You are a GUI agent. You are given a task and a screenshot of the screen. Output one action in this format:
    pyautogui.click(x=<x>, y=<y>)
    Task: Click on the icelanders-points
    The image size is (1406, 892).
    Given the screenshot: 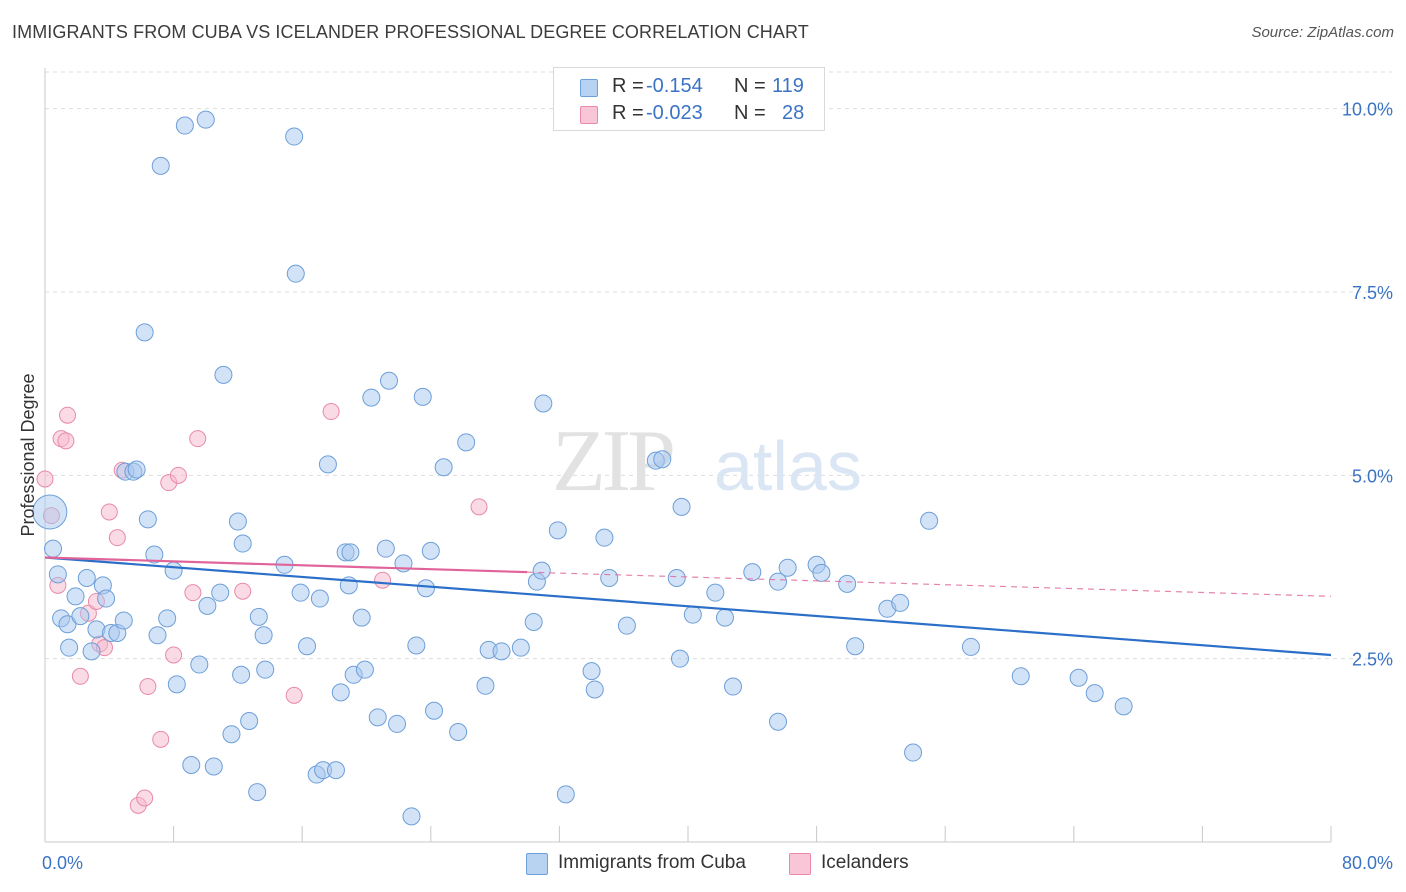 What is the action you would take?
    pyautogui.click(x=262, y=608)
    